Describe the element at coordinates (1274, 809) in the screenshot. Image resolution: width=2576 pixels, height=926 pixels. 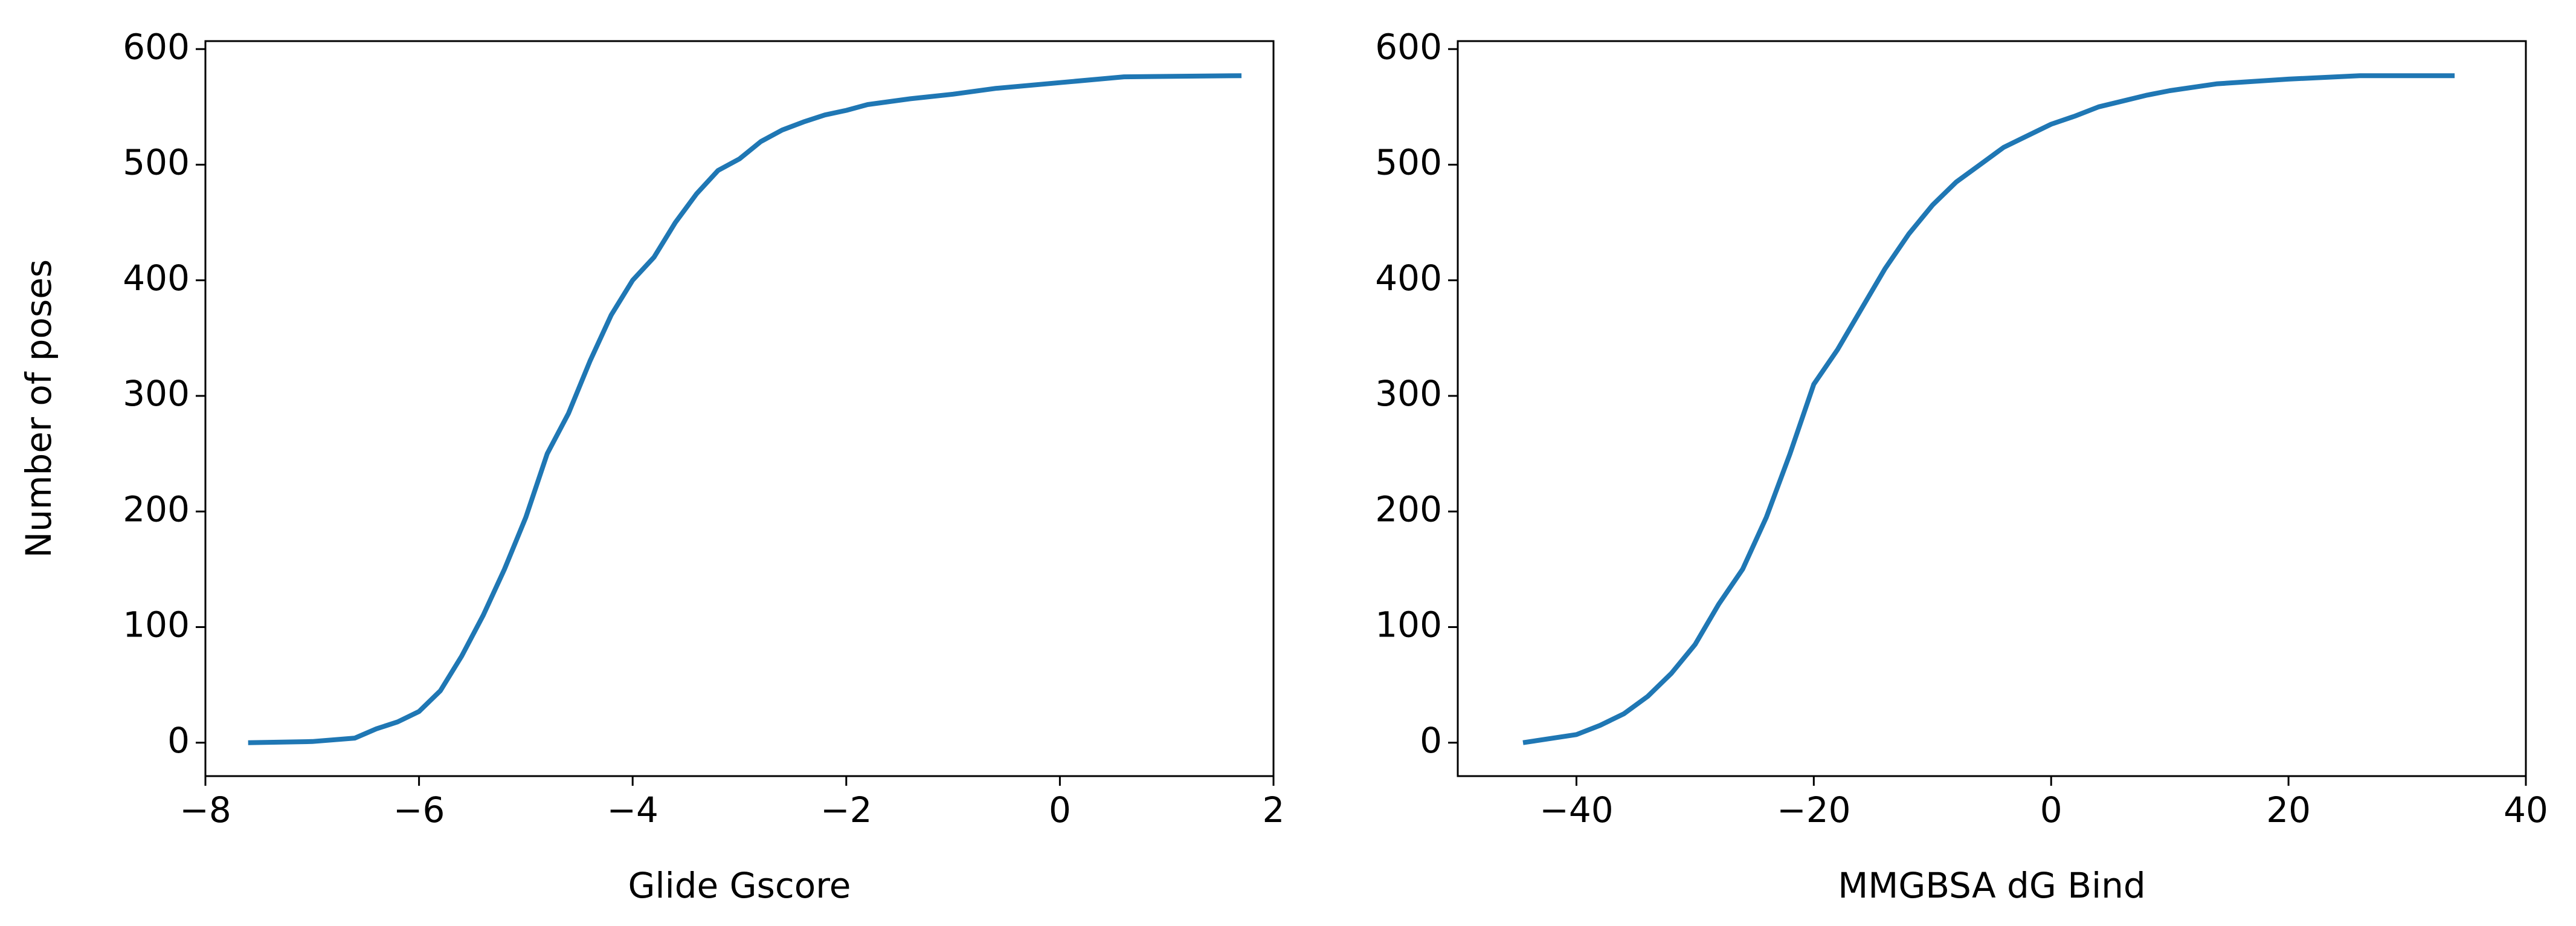
I see `x-tick-label: 2` at that location.